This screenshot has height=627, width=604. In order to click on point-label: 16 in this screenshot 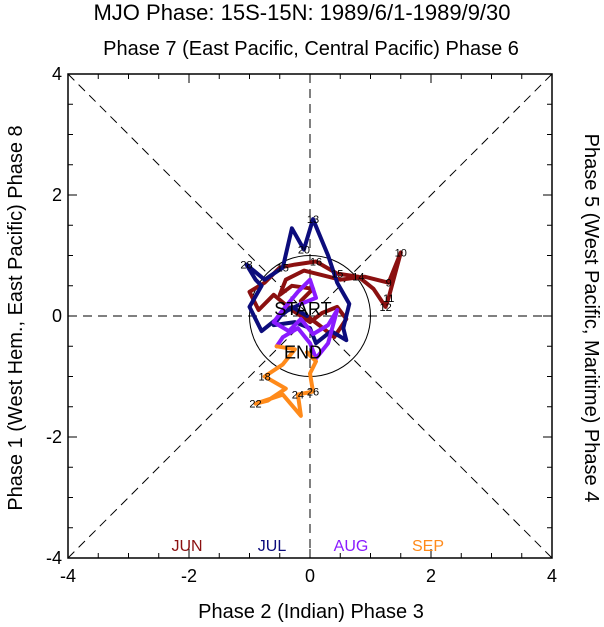, I will do `click(316, 263)`.